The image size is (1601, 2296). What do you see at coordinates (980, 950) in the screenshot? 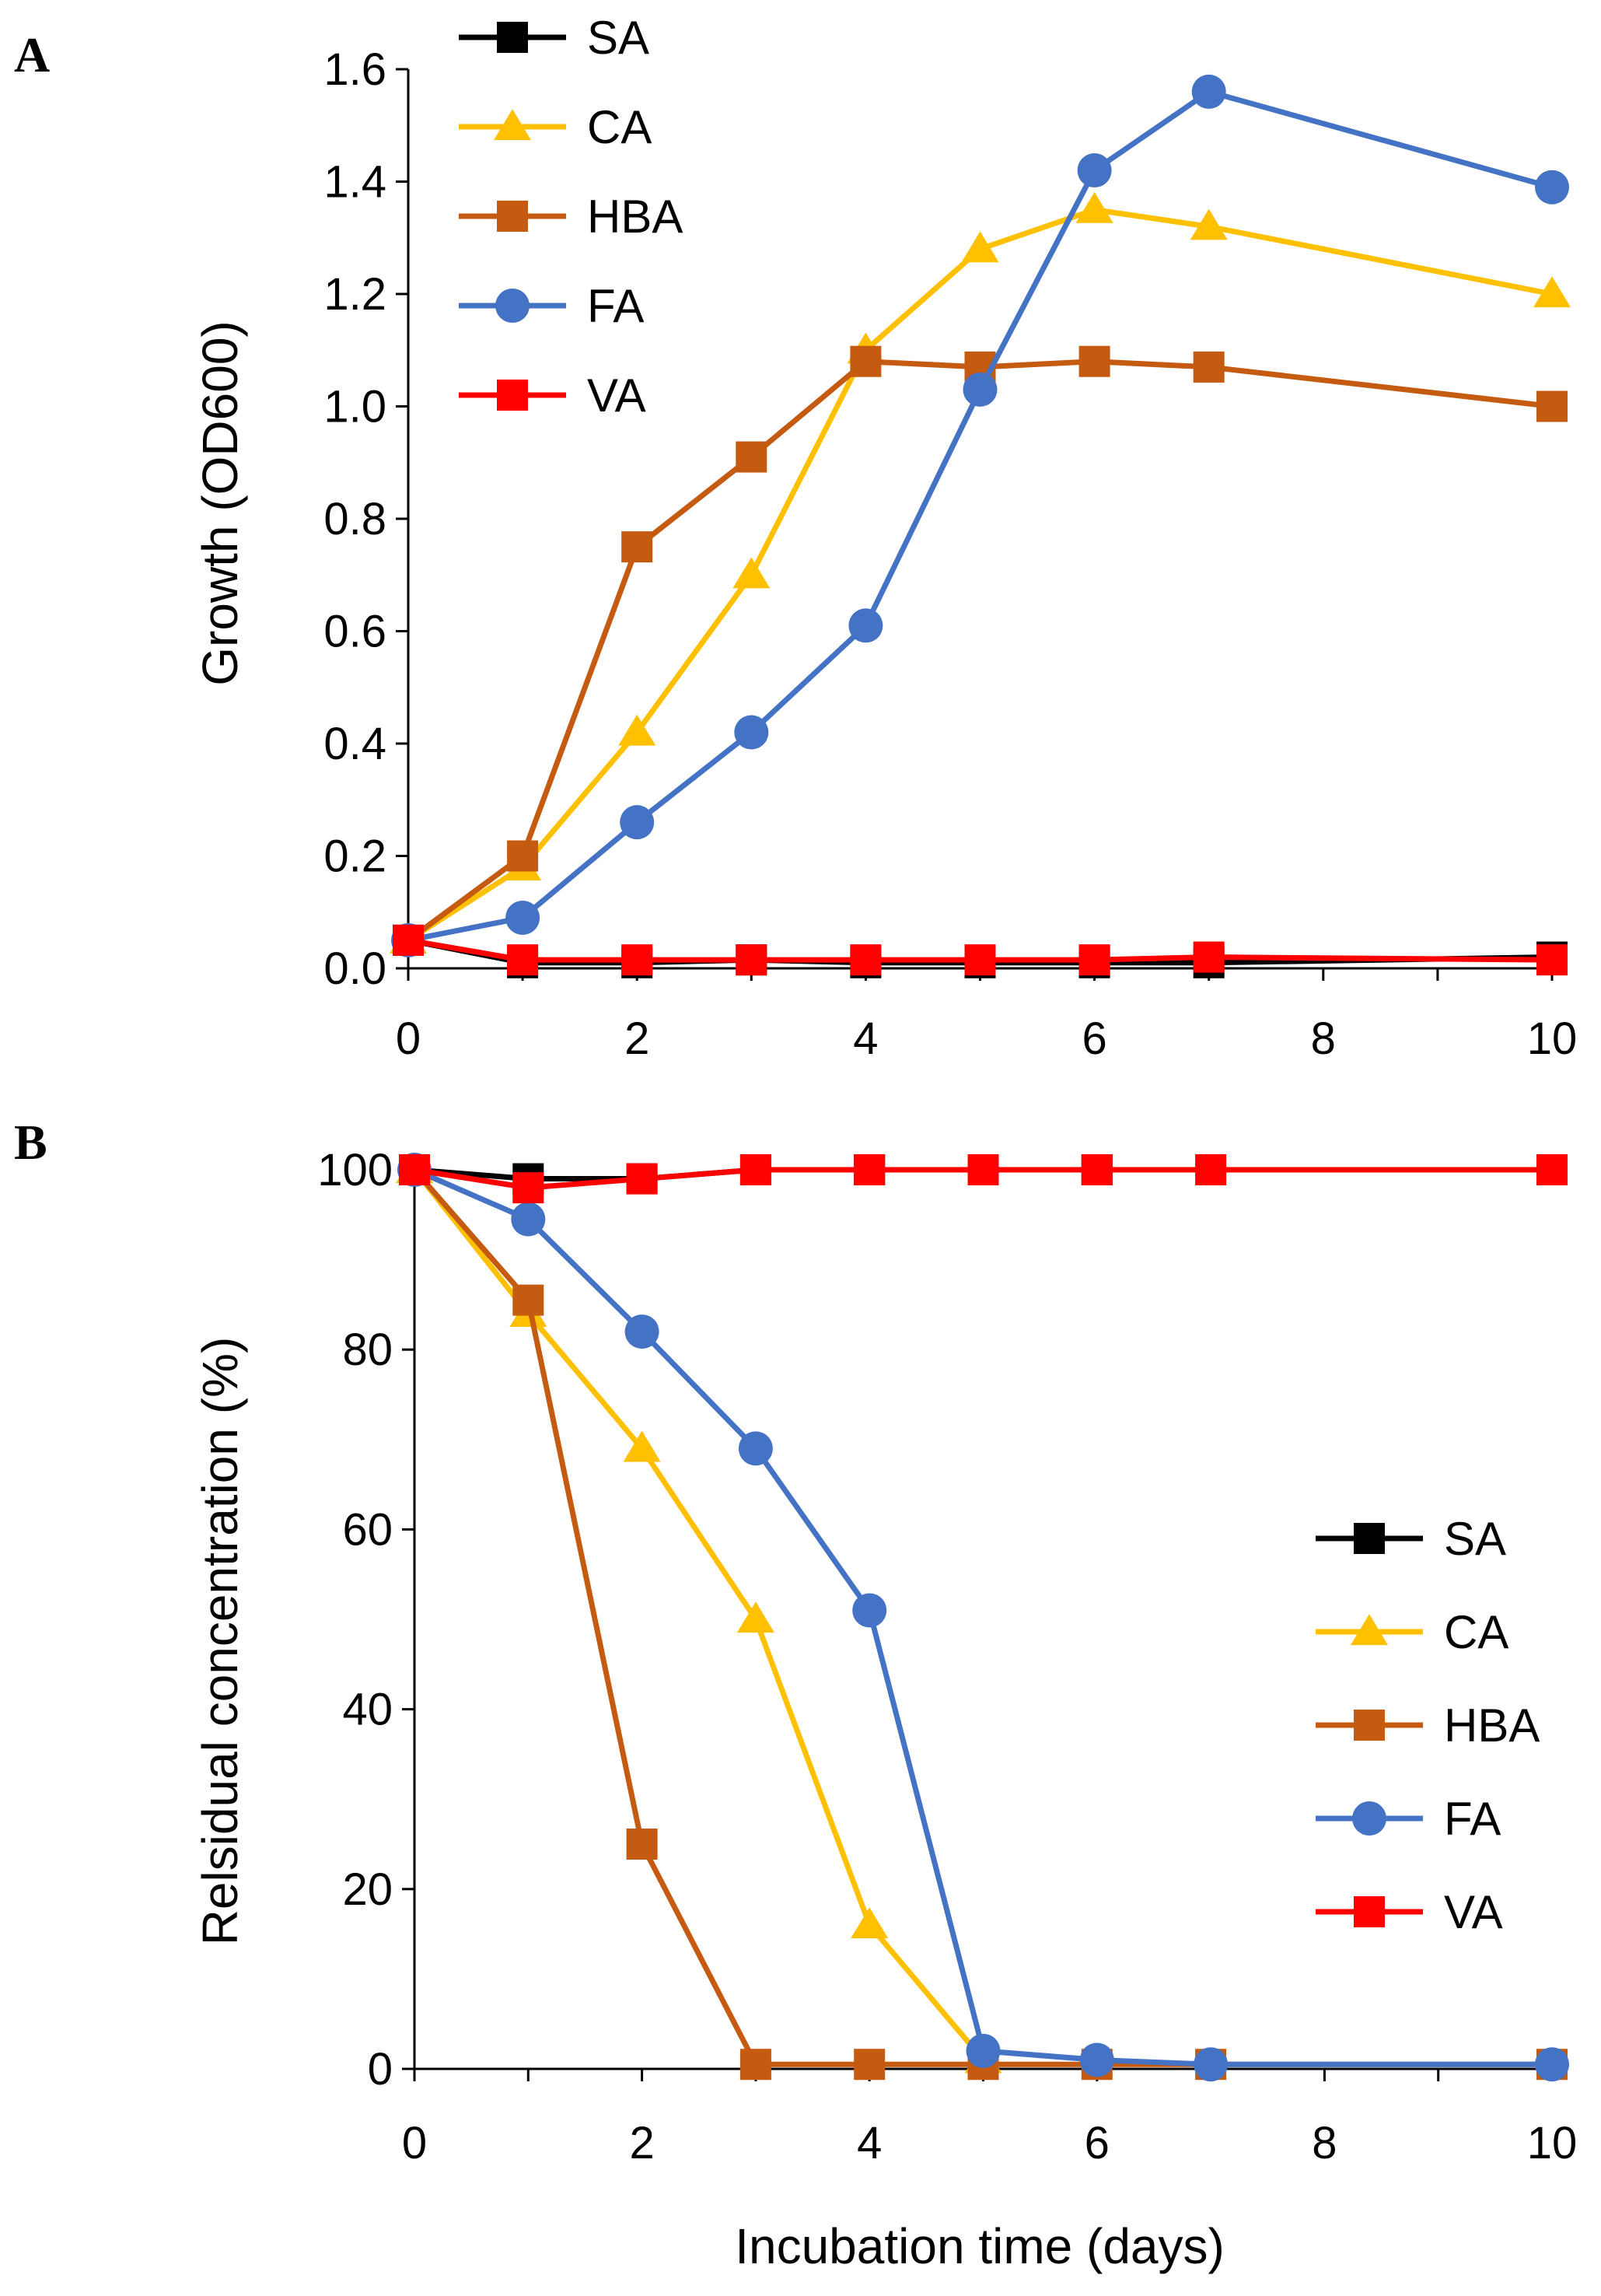
I see `panel-a-series-va` at bounding box center [980, 950].